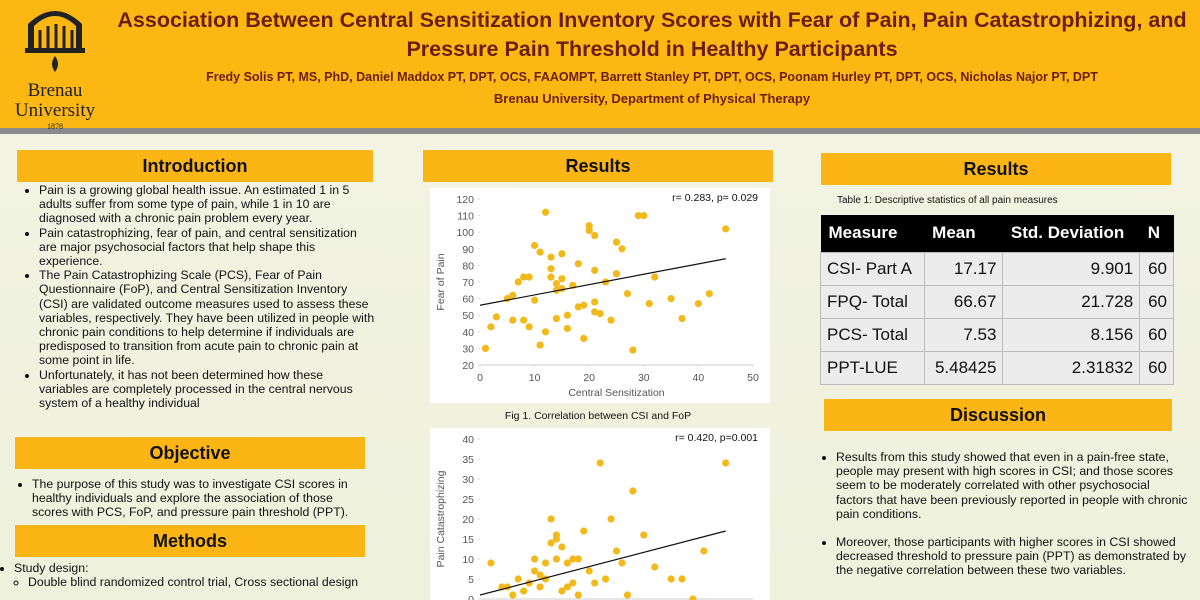  I want to click on section-heading: Discussion, so click(998, 415).